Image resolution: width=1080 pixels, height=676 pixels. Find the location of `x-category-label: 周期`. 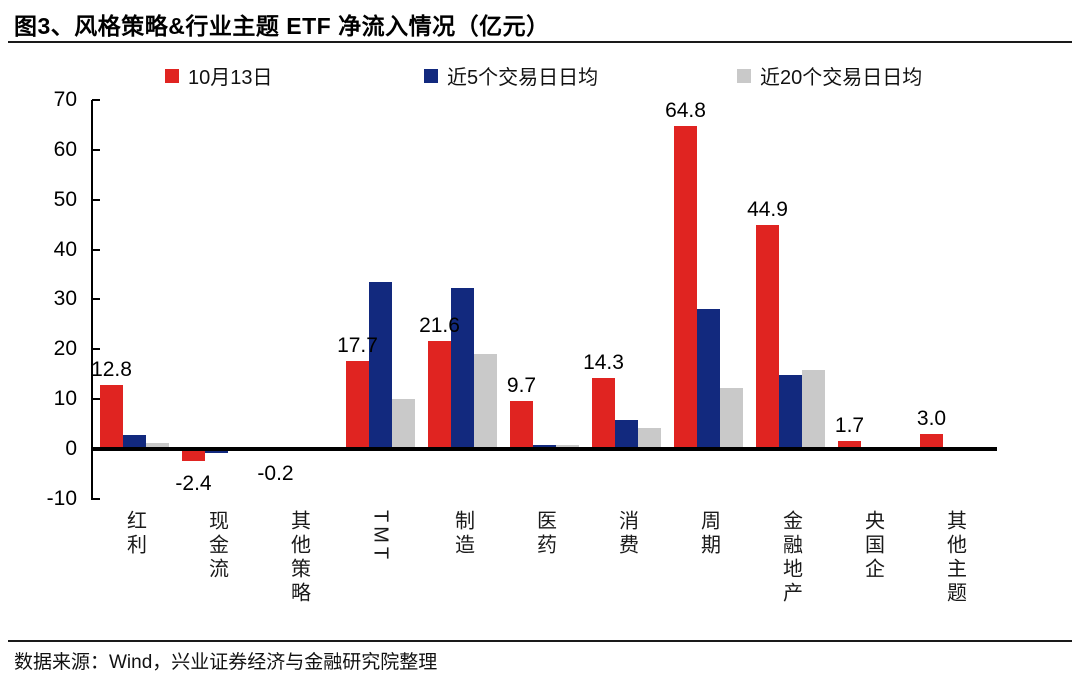

x-category-label: 周期 is located at coordinates (708, 534).